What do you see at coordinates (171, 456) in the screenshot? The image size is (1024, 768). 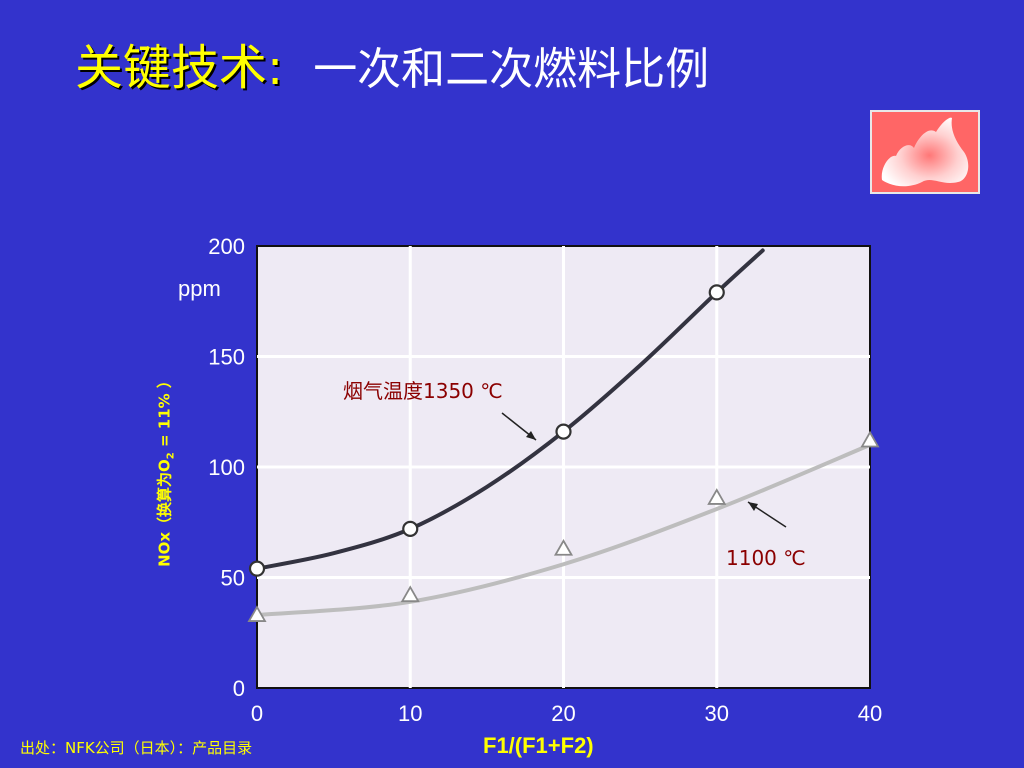 I see `y-axis-label-subscript: 2` at bounding box center [171, 456].